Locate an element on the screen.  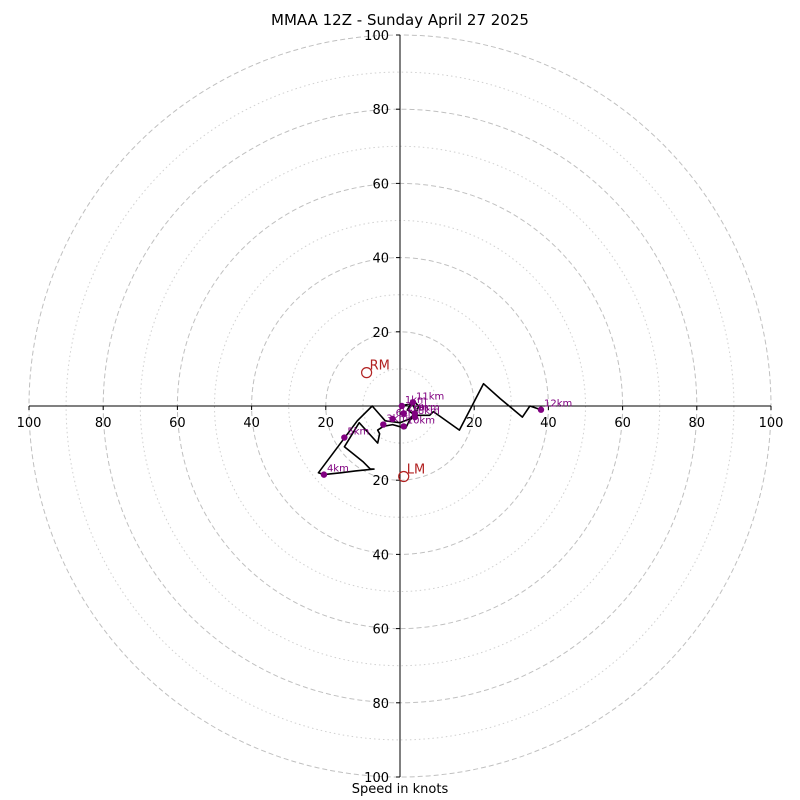
height-marker-7km is located at coordinates (403, 413).